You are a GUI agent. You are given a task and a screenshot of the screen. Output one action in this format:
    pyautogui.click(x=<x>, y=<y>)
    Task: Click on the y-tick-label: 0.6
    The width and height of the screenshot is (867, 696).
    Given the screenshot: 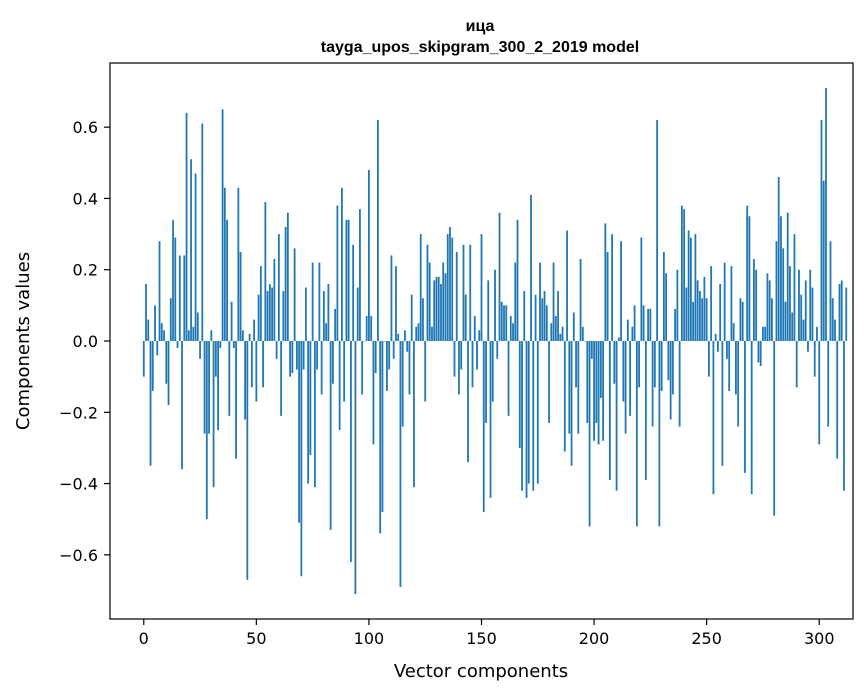 What is the action you would take?
    pyautogui.click(x=85, y=127)
    